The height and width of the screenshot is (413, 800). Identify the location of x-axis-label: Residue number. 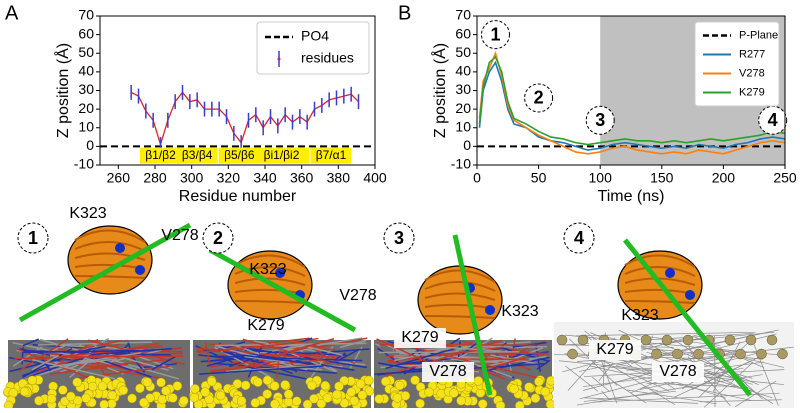
(238, 196).